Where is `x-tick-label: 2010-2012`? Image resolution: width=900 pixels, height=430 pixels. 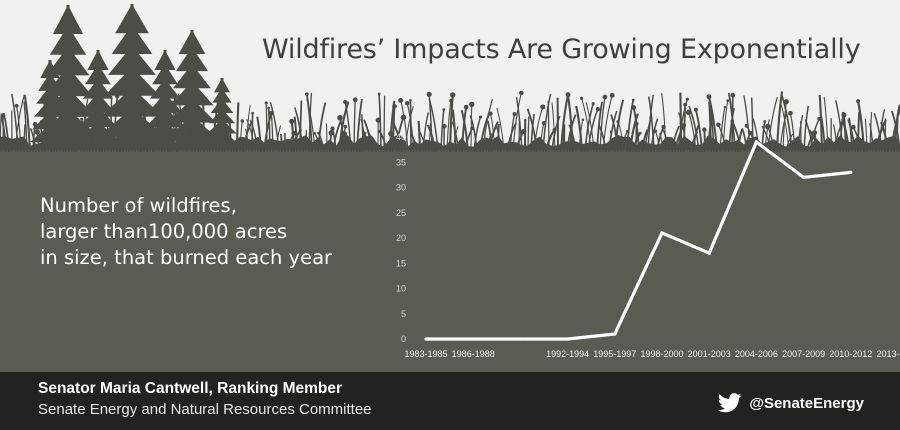
x-tick-label: 2010-2012 is located at coordinates (850, 354).